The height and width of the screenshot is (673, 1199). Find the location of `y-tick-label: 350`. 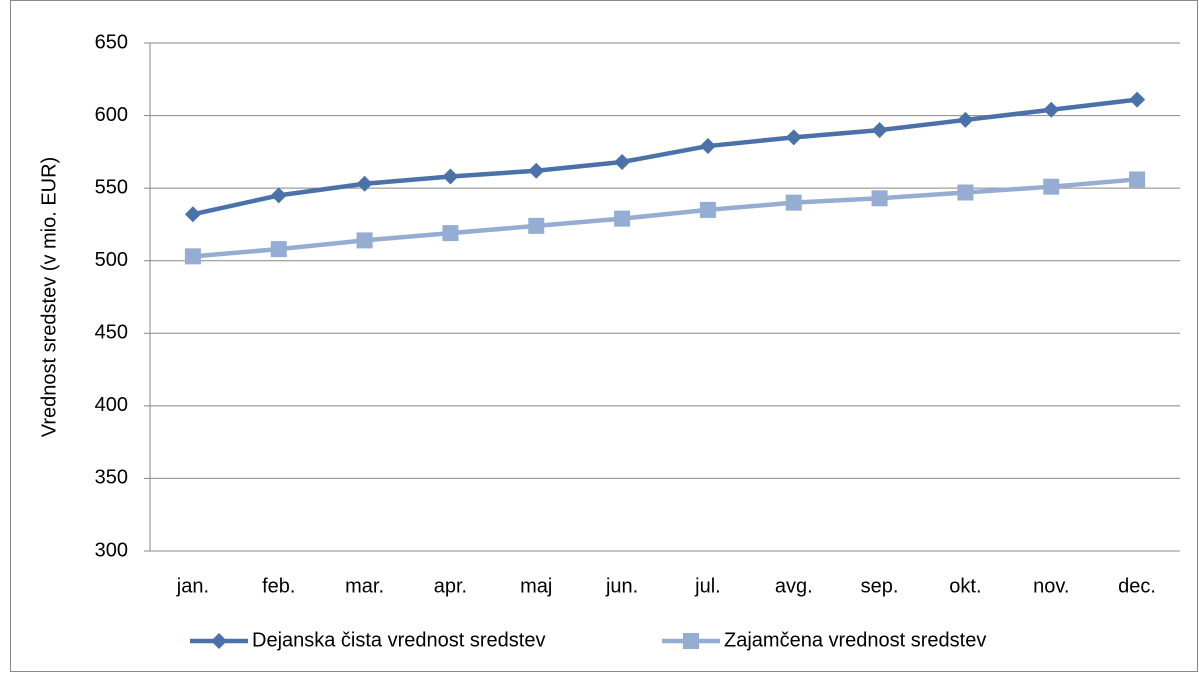

y-tick-label: 350 is located at coordinates (111, 478).